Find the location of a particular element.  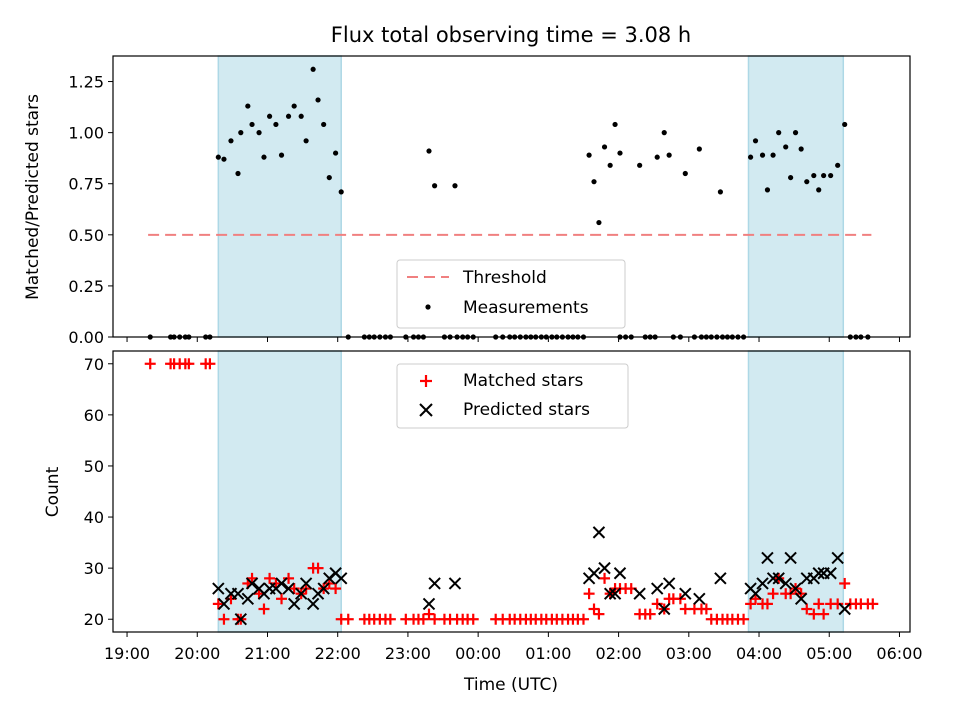

top-y-tick-label: 1.00 is located at coordinates (86, 133).